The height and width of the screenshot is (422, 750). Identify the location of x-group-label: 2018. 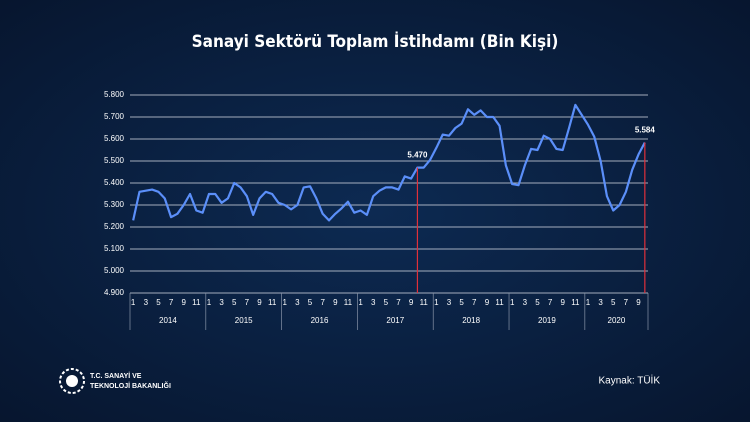
(471, 320).